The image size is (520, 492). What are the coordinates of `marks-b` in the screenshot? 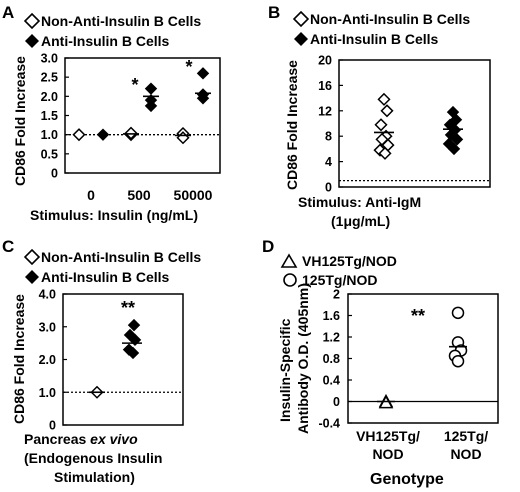 It's located at (414, 137).